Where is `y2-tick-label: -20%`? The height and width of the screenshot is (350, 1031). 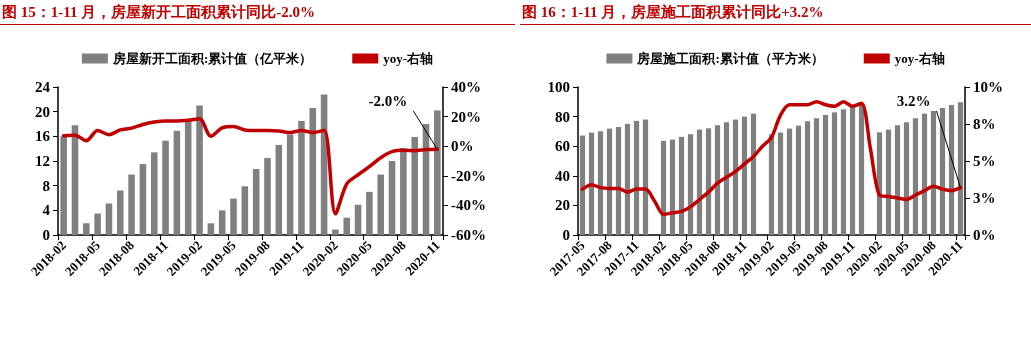
y2-tick-label: -20% is located at coordinates (468, 175).